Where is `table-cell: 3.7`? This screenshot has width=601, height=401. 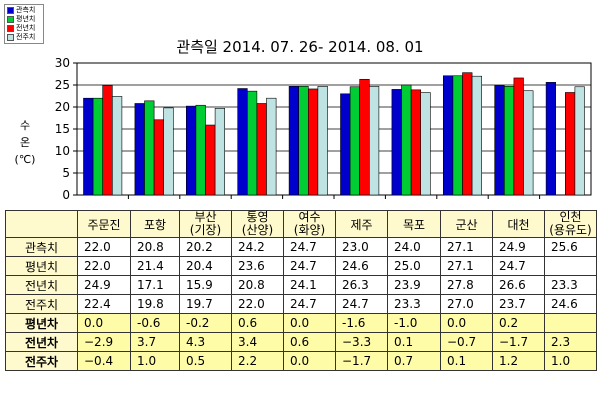
table-cell: 3.7 is located at coordinates (155, 342).